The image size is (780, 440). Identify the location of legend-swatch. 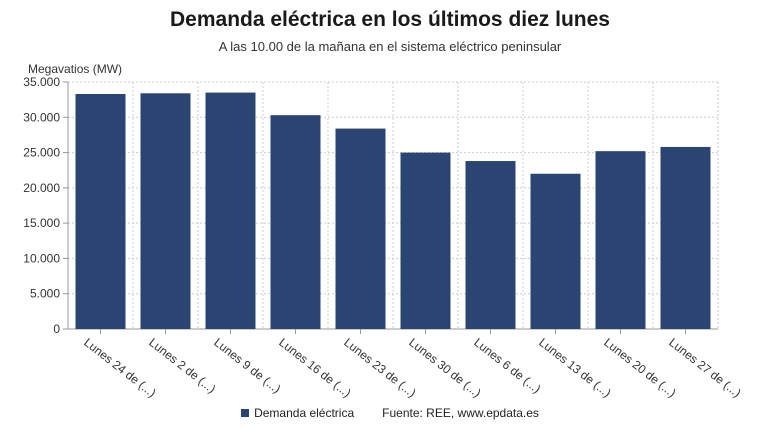
(245, 413).